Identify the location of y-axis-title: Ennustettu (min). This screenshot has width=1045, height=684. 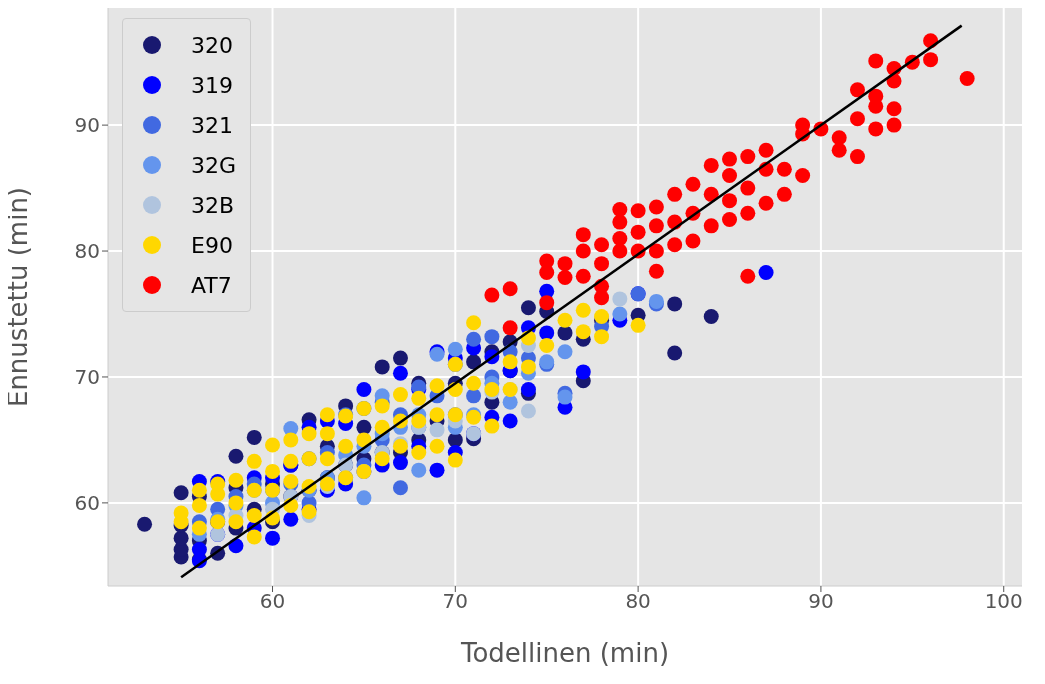
(18, 297).